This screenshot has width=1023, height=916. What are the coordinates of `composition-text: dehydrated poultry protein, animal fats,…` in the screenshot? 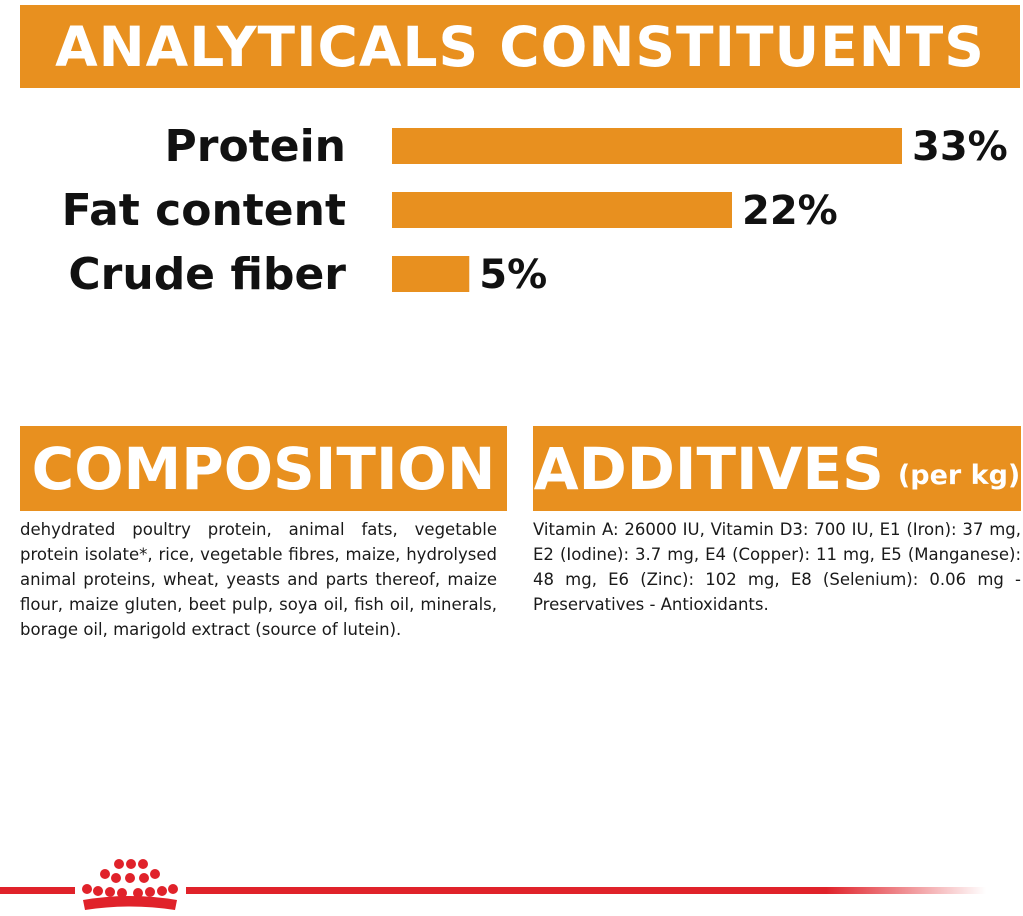 It's located at (258, 579).